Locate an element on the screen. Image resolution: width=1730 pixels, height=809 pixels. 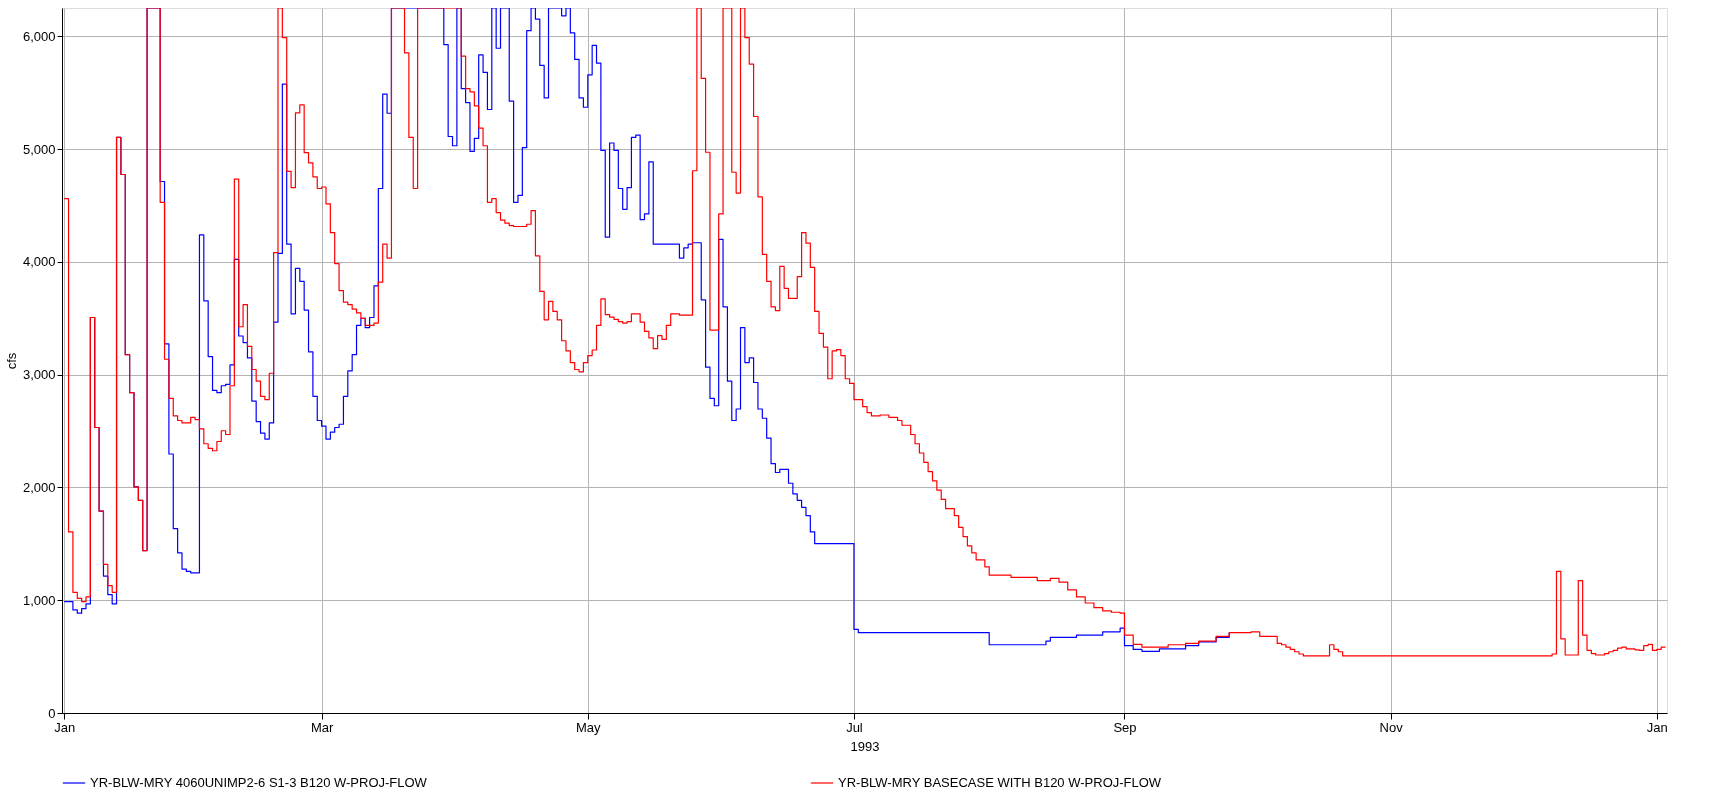
y-tick-label: 5,000 is located at coordinates (39, 149).